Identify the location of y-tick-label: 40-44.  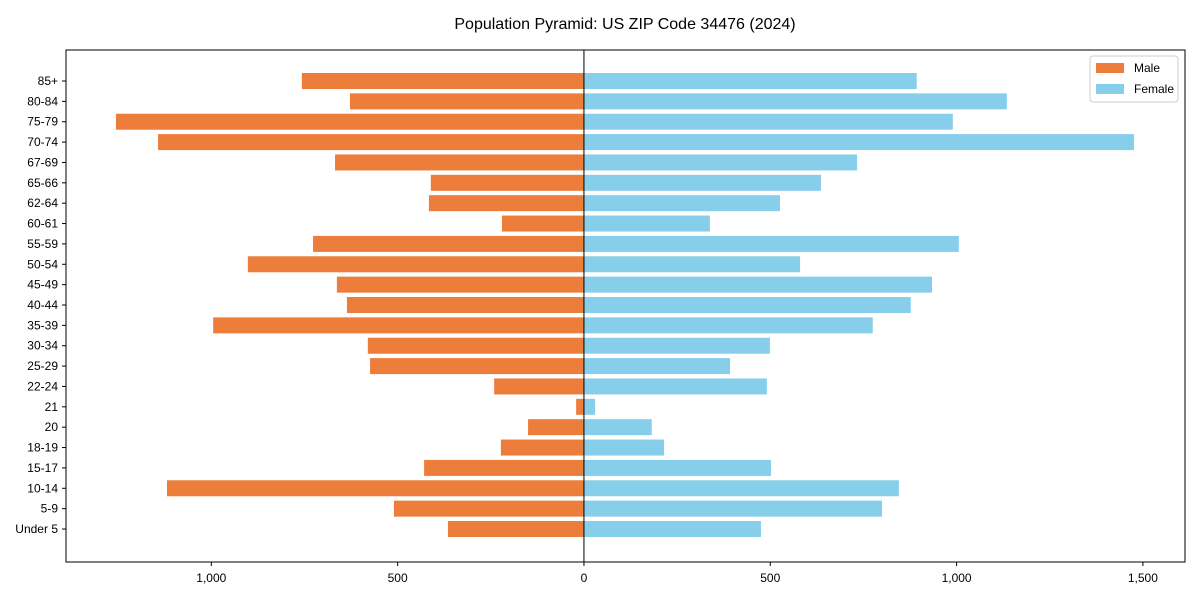
(42, 305).